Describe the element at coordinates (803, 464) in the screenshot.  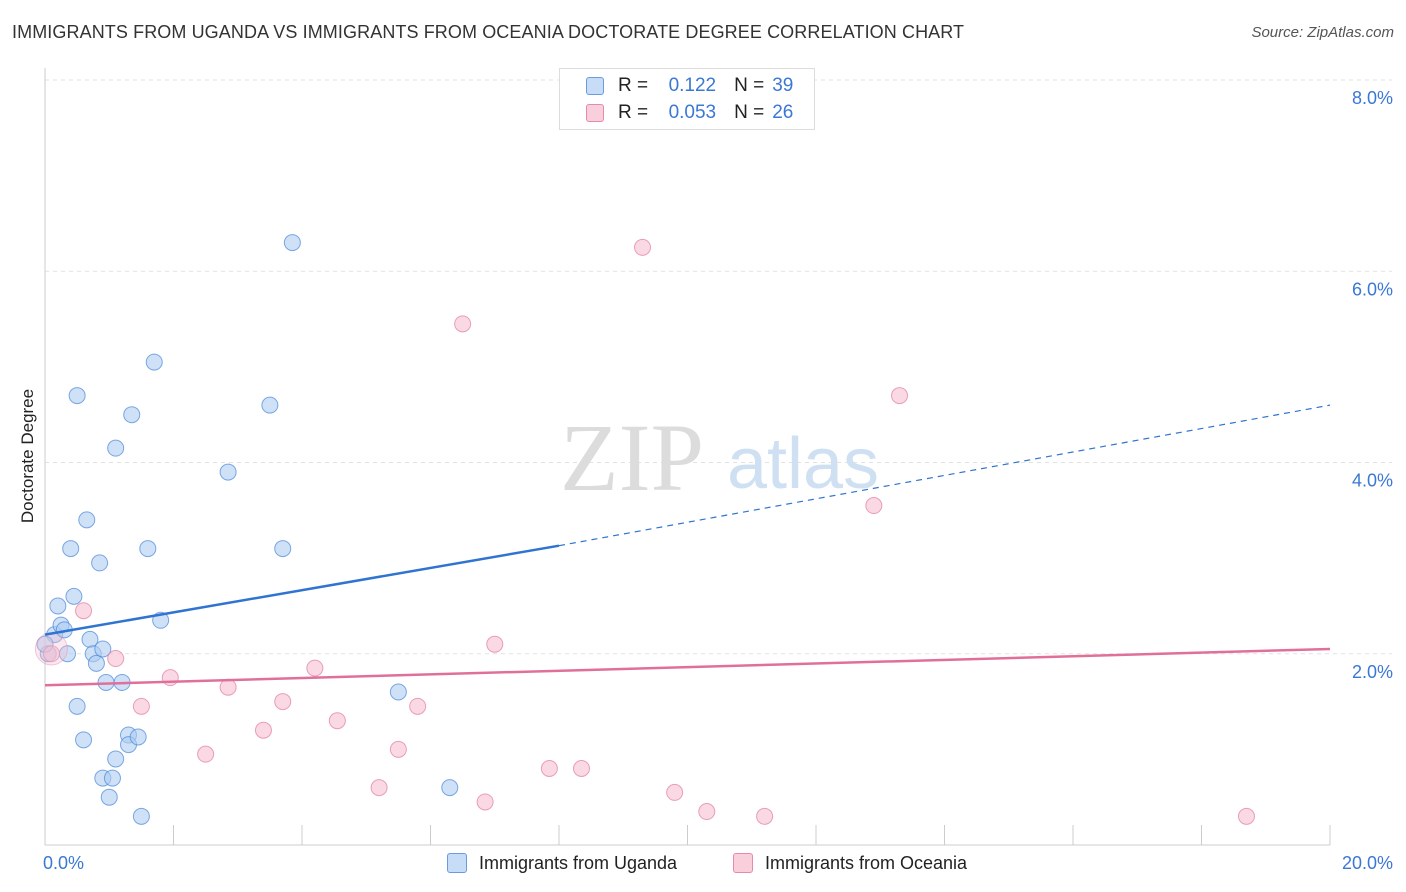
I see `watermark-atlas: atlas` at that location.